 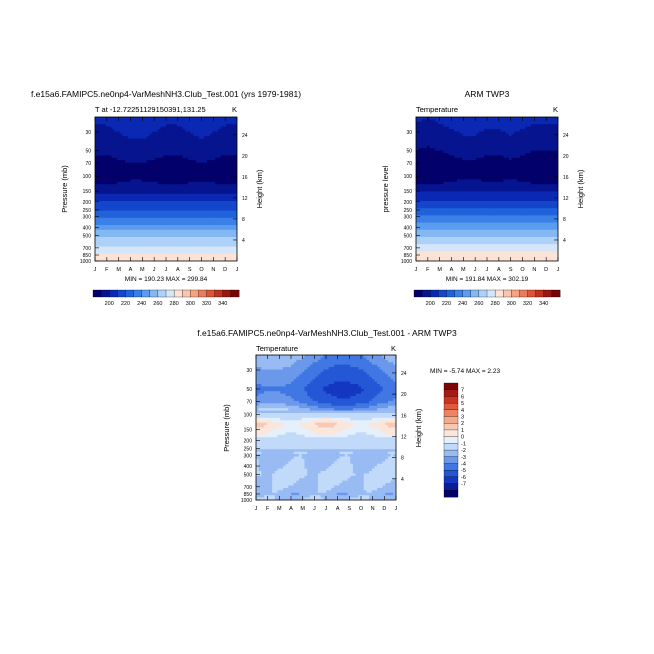 What do you see at coordinates (131, 270) in the screenshot?
I see `panel-model-xtick-label: A` at bounding box center [131, 270].